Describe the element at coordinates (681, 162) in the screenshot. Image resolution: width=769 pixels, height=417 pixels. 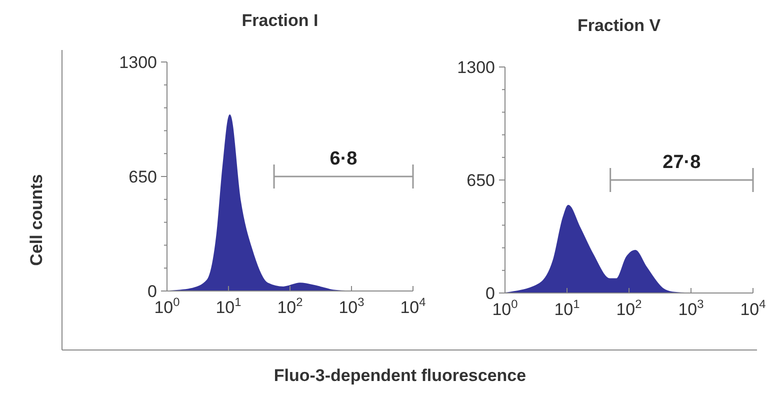
I see `annotation: 27·8` at that location.